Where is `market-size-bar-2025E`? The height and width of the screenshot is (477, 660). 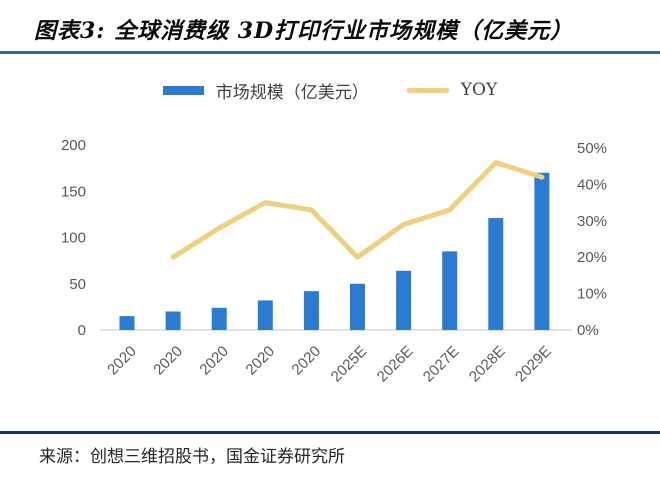 market-size-bar-2025E is located at coordinates (357, 306).